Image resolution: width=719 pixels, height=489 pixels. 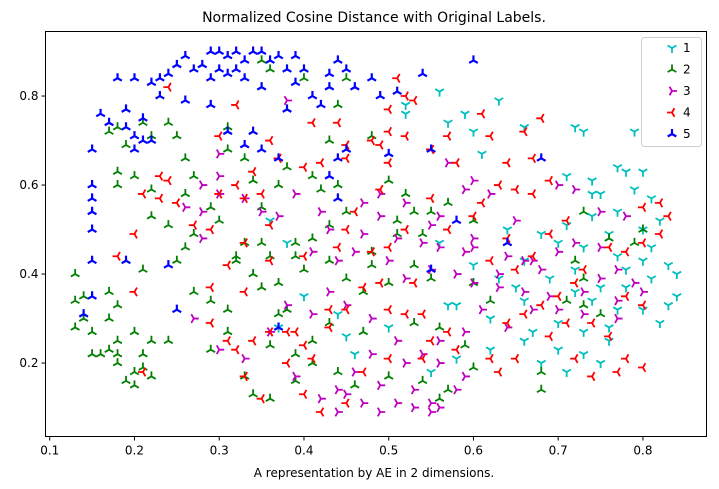 I want to click on y-tick-label: 0.4, so click(x=28, y=274).